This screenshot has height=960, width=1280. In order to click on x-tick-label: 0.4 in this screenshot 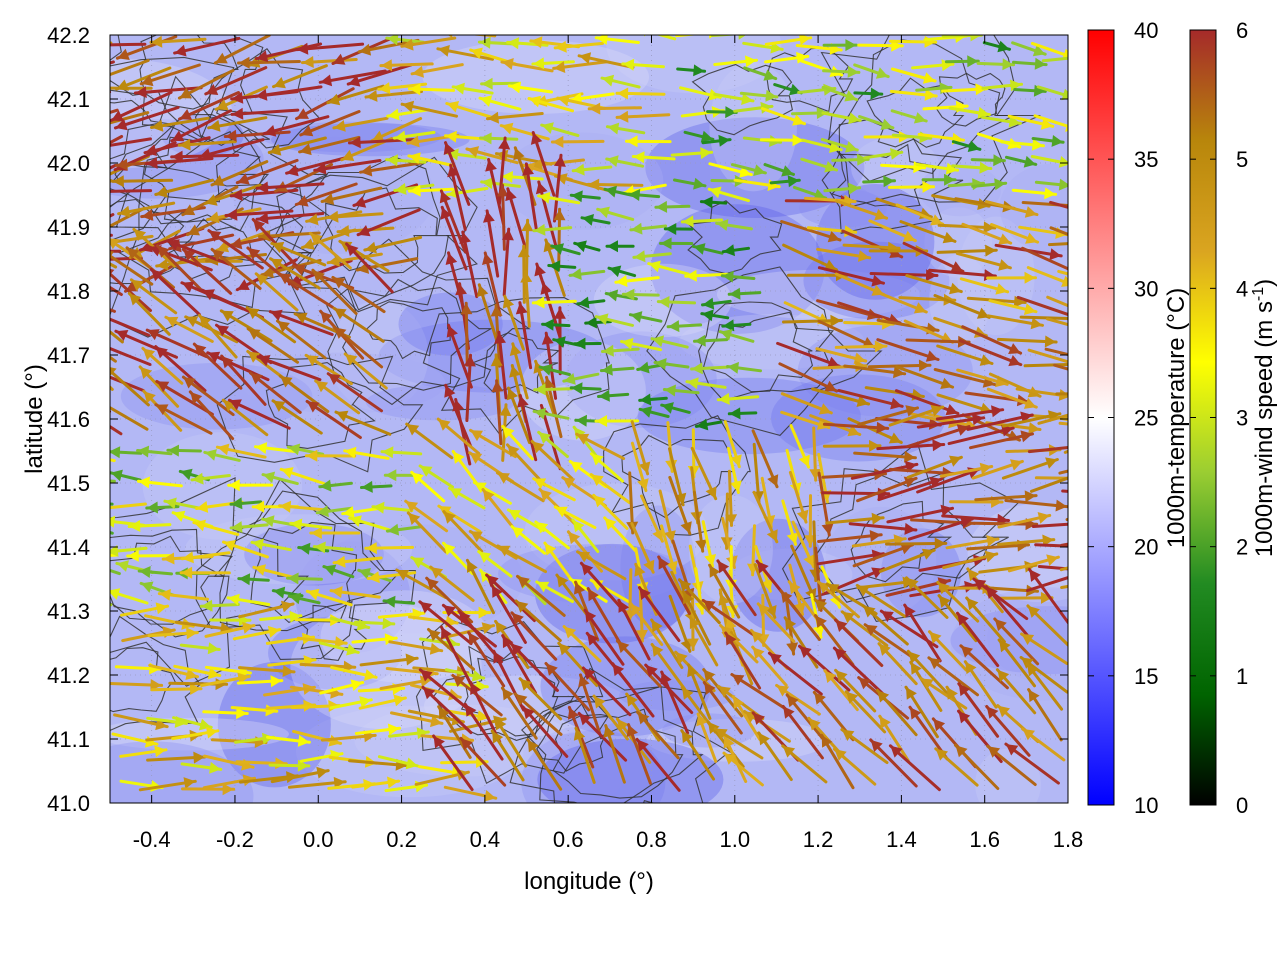, I will do `click(485, 839)`.